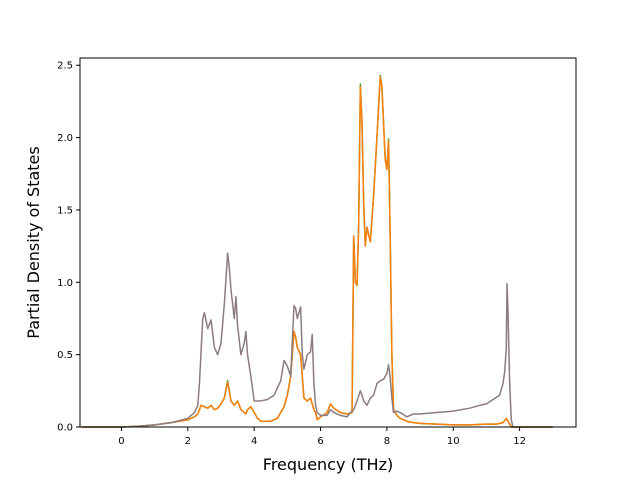 Image resolution: width=640 pixels, height=480 pixels. What do you see at coordinates (254, 441) in the screenshot?
I see `x-tick-label: 4` at bounding box center [254, 441].